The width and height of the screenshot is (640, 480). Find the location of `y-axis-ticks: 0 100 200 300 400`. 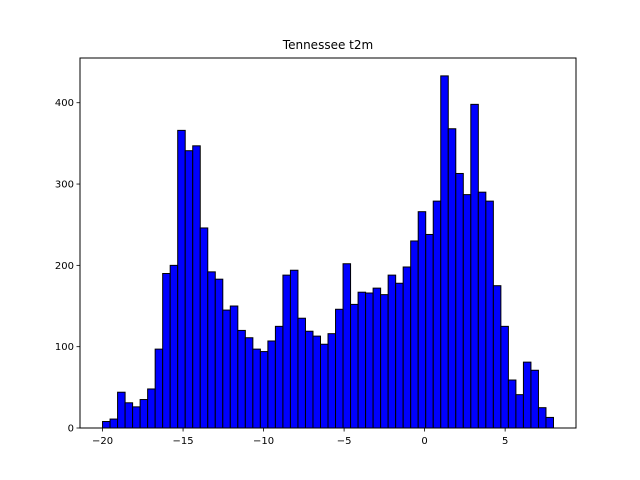

y-axis-ticks: 0 100 200 300 400 is located at coordinates (67, 266).